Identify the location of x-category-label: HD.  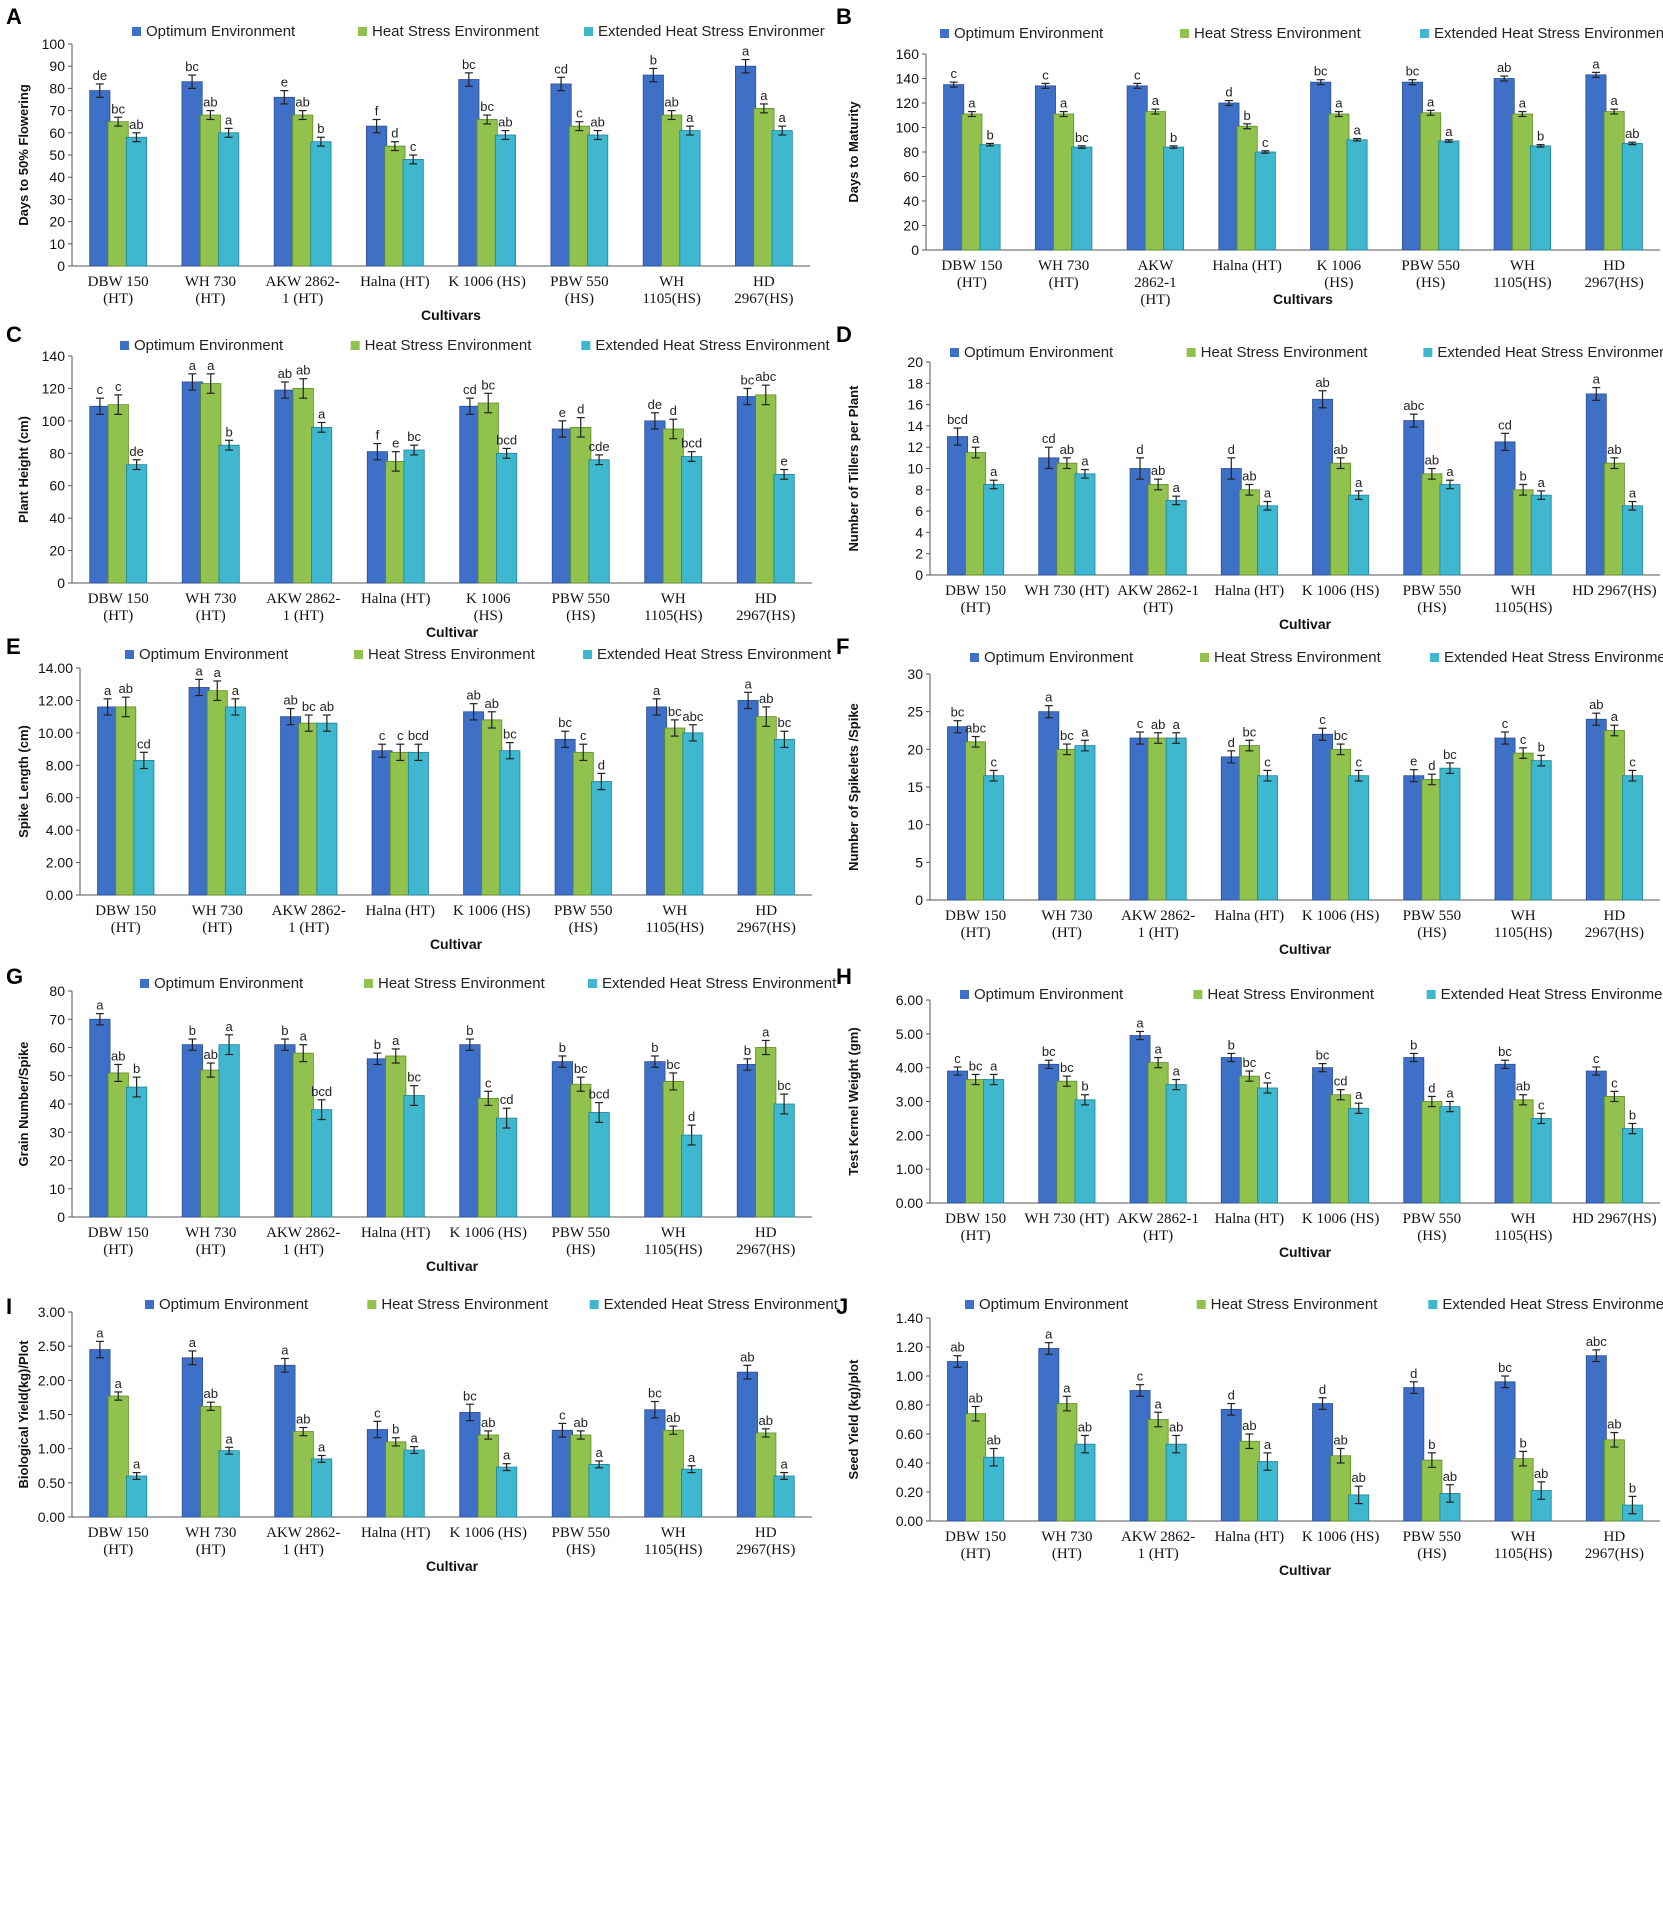
(1615, 1537).